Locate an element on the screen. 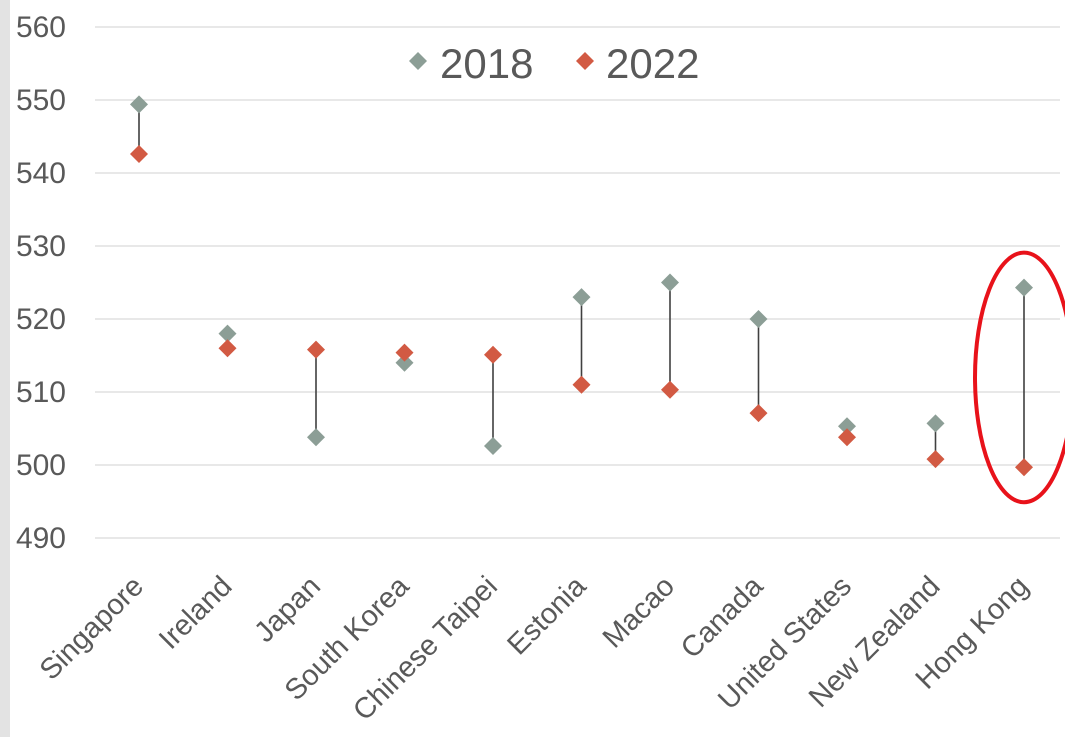 The height and width of the screenshot is (737, 1065). legend-label-2022: 2022 is located at coordinates (652, 63).